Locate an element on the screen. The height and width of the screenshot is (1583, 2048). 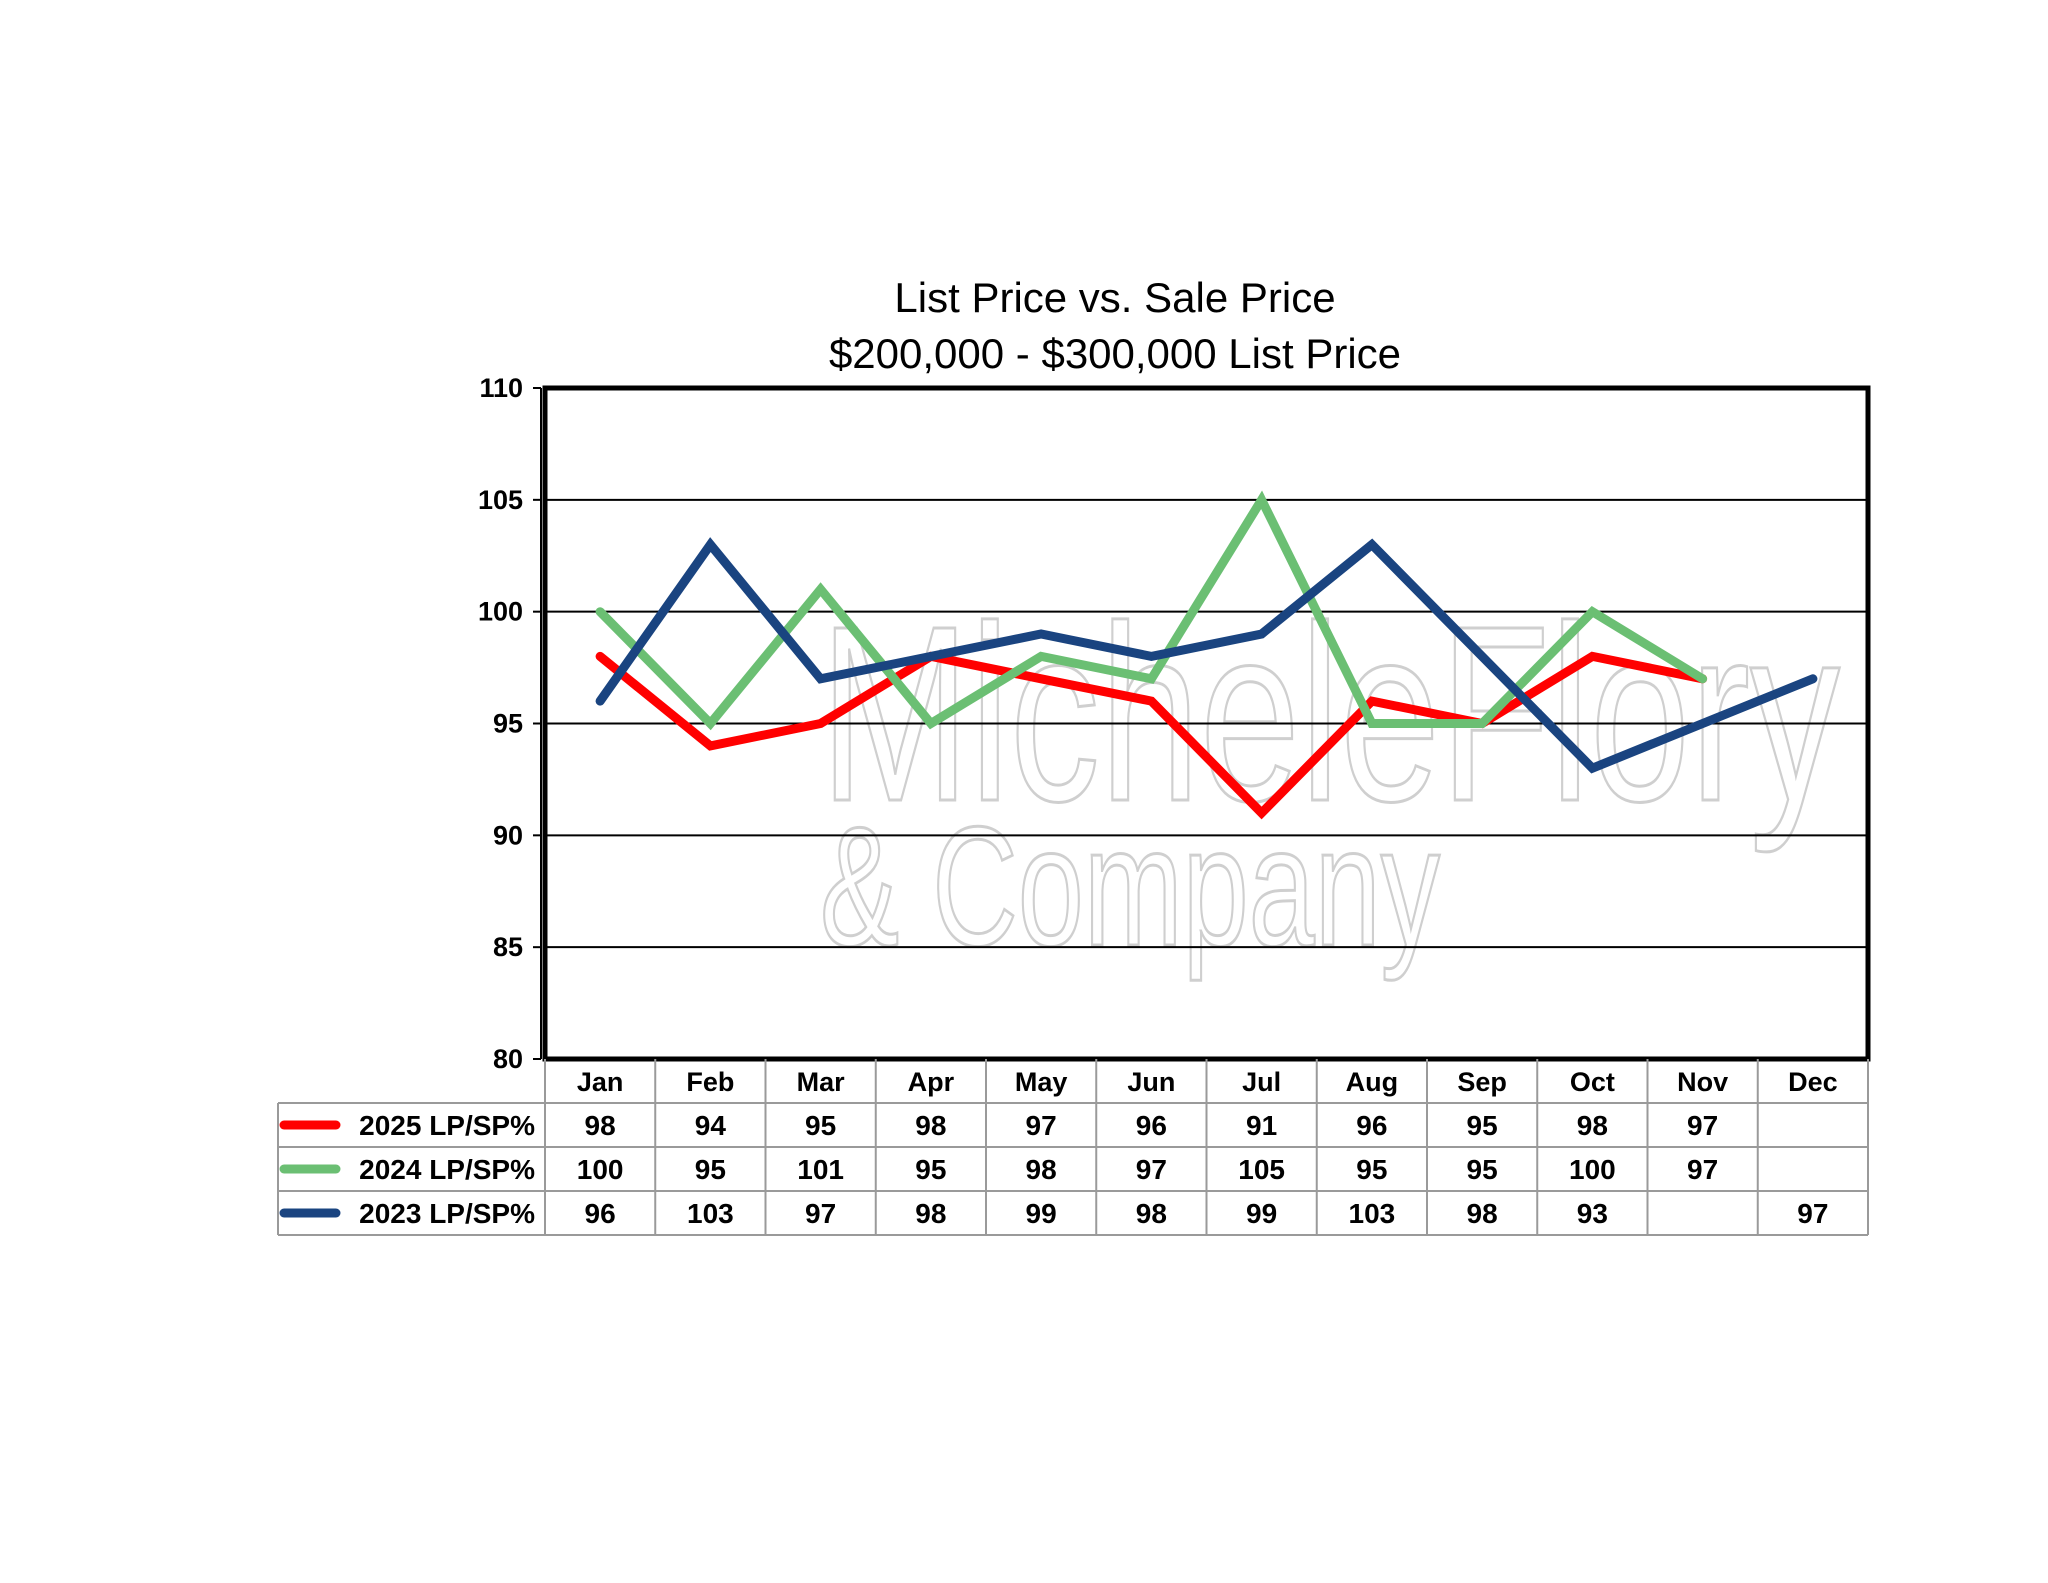
x-tick-label: Apr is located at coordinates (931, 1082).